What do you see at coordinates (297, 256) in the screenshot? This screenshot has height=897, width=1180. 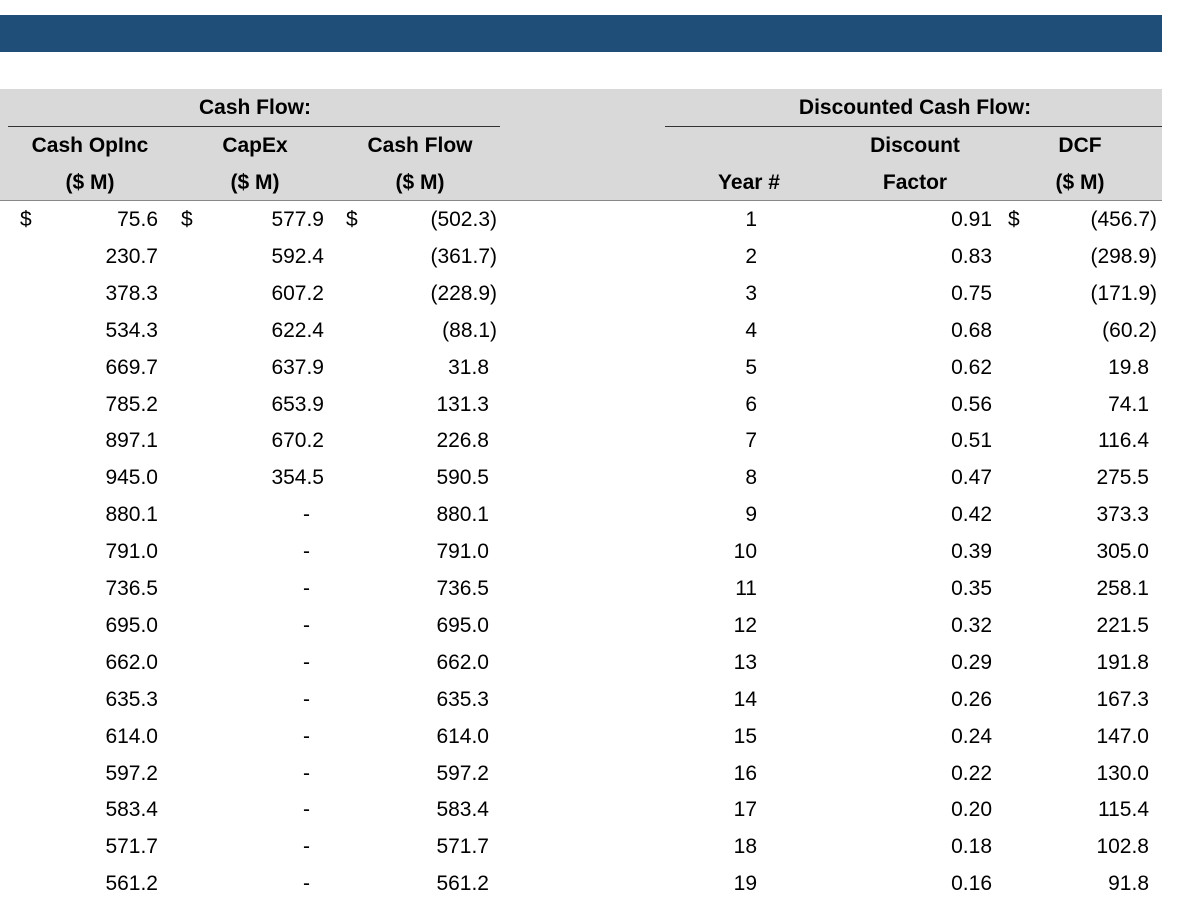 I see `cell: 592.4` at bounding box center [297, 256].